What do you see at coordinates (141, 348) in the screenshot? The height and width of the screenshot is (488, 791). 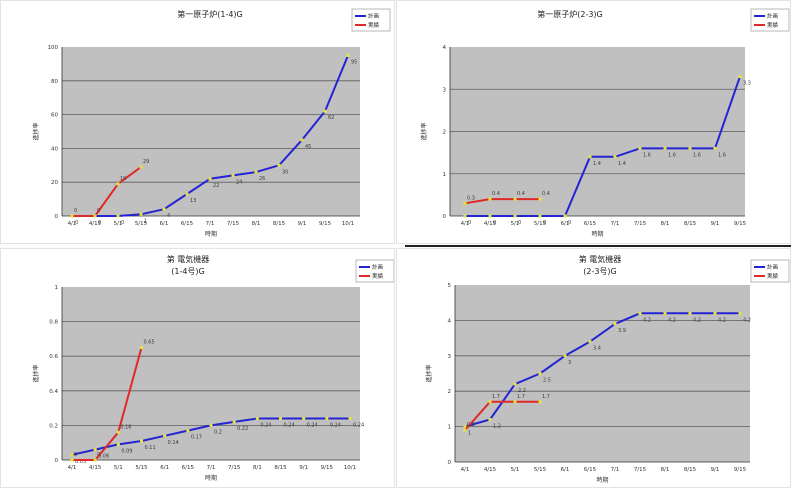 I see `chart-3-series-2-point` at bounding box center [141, 348].